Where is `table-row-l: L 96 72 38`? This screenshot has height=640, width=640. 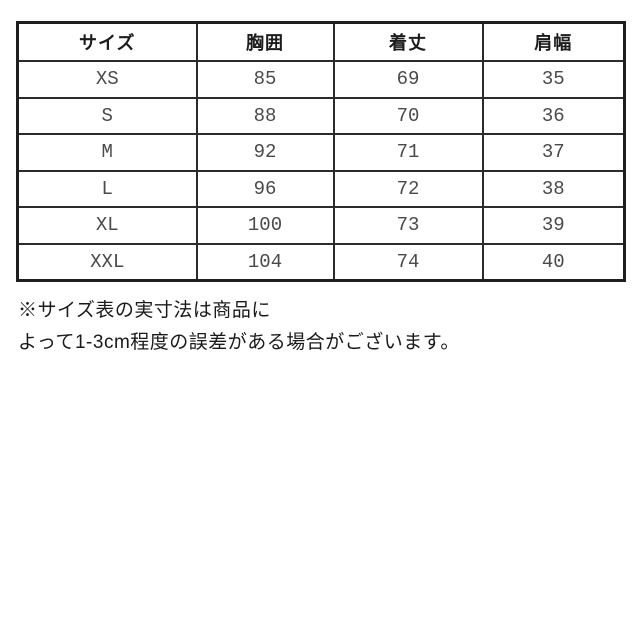
table-row-l: L 96 72 38 is located at coordinates (321, 188).